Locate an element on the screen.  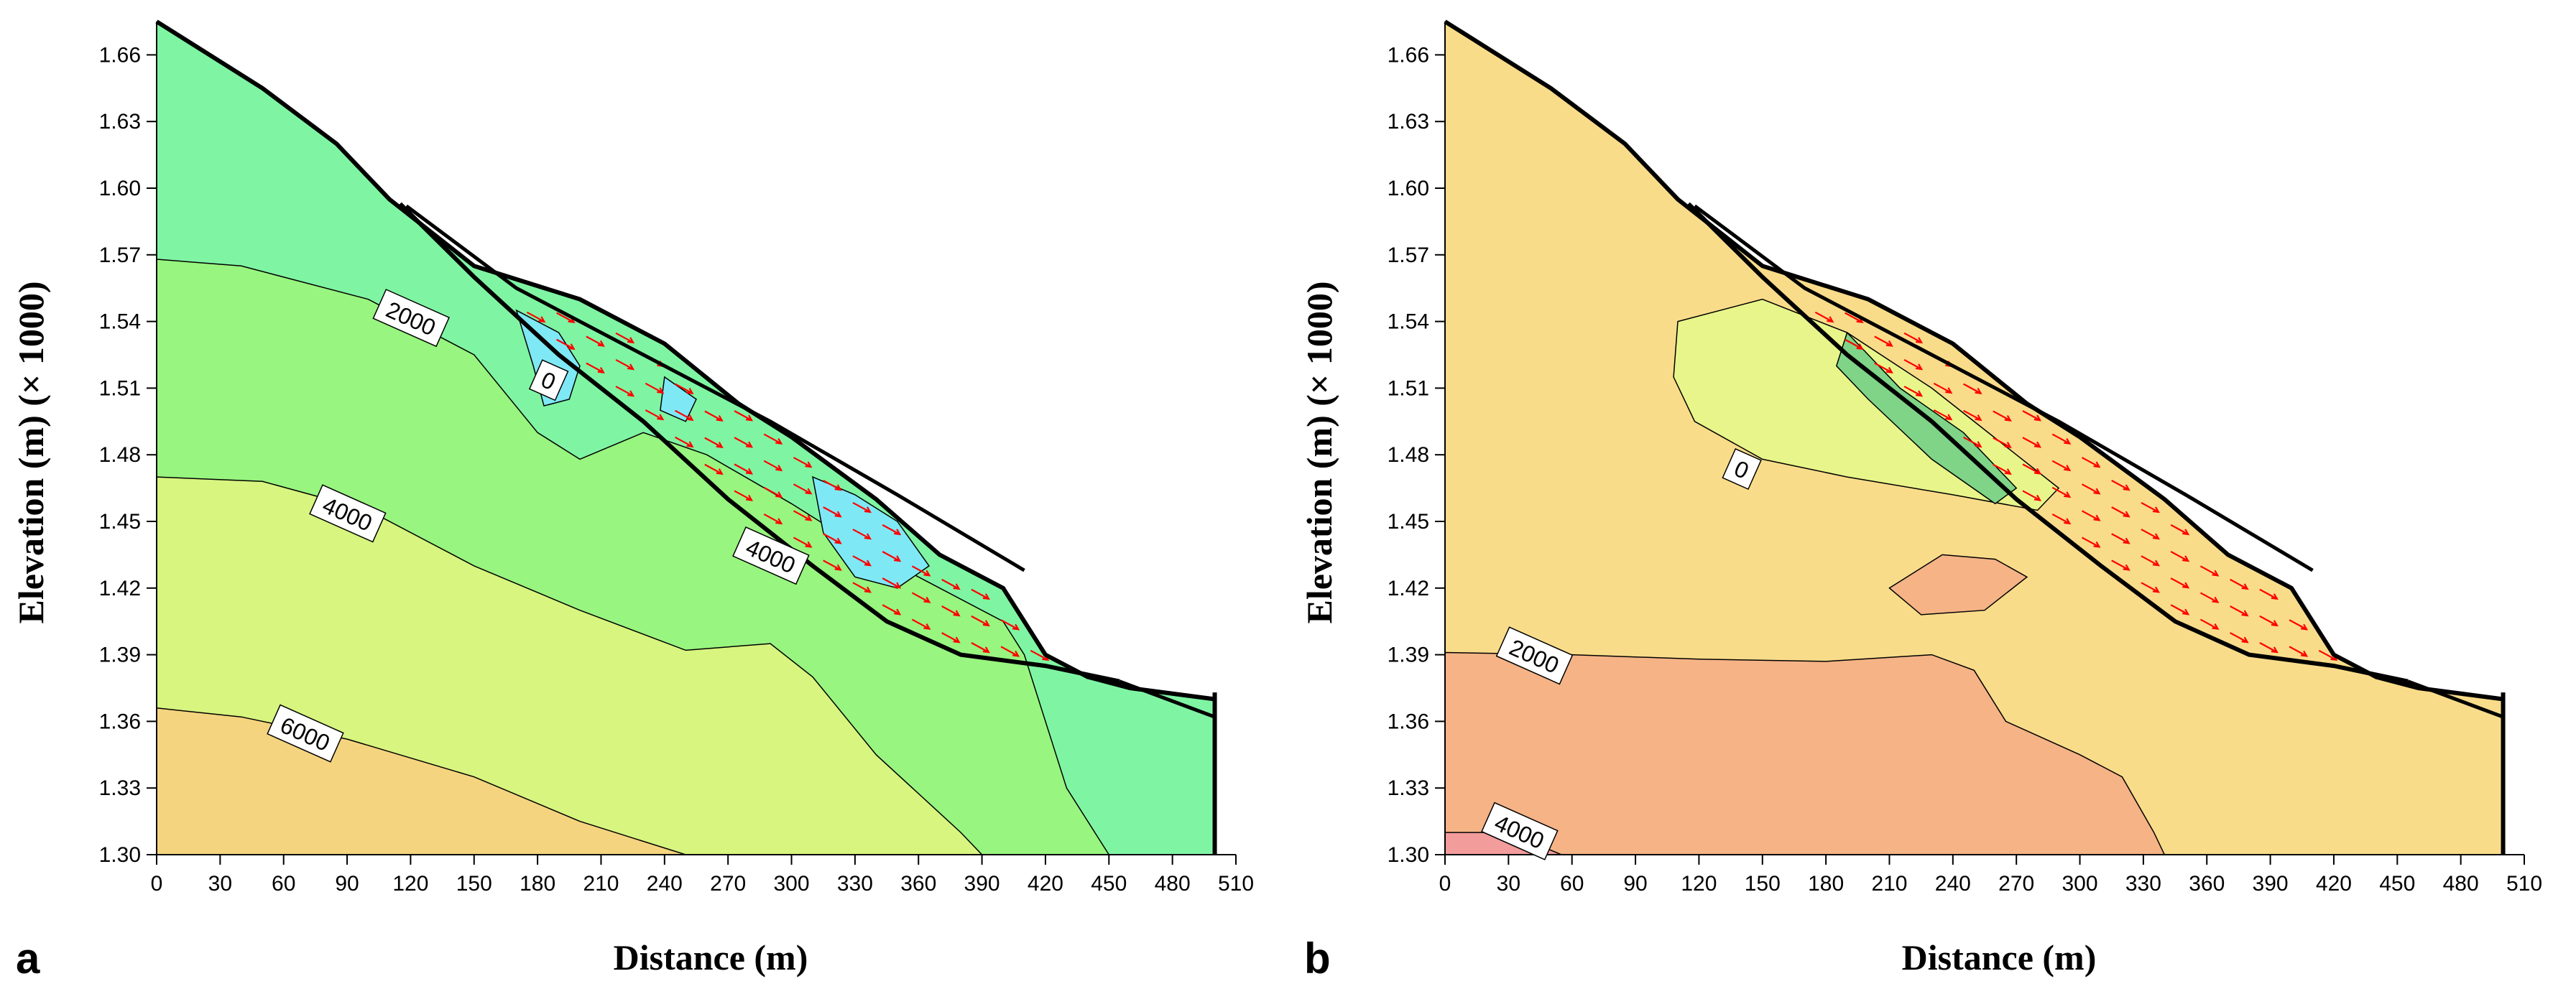
panel-letter: b is located at coordinates (1318, 959).